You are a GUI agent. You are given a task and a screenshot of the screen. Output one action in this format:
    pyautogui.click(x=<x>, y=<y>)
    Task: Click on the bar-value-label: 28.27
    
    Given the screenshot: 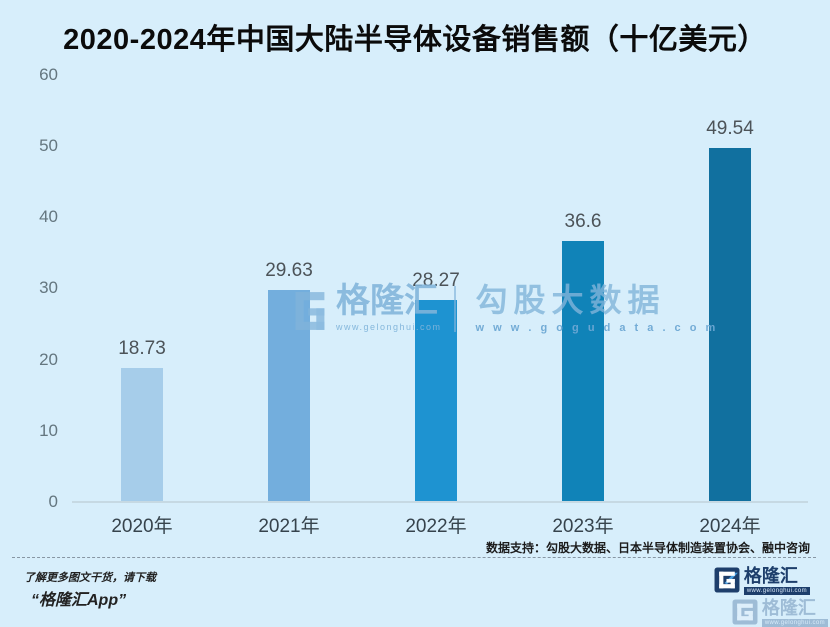 What is the action you would take?
    pyautogui.click(x=436, y=280)
    